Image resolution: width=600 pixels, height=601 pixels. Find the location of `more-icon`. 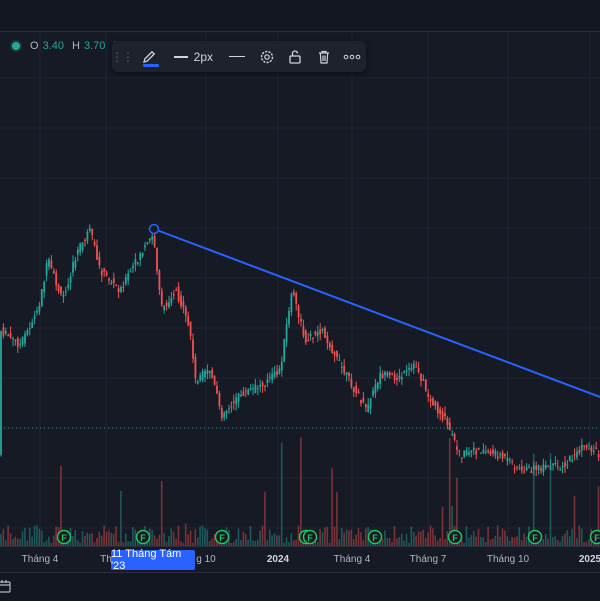

more-icon is located at coordinates (352, 56).